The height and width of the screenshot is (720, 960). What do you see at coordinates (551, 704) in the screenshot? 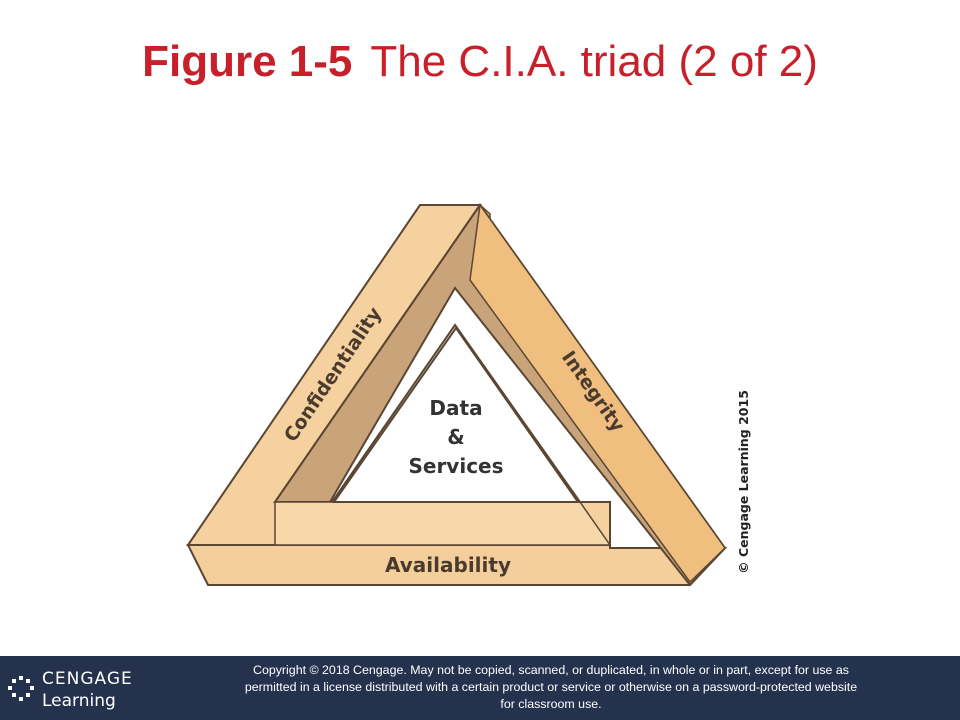
I see `copyright-line-3: for classroom use.` at bounding box center [551, 704].